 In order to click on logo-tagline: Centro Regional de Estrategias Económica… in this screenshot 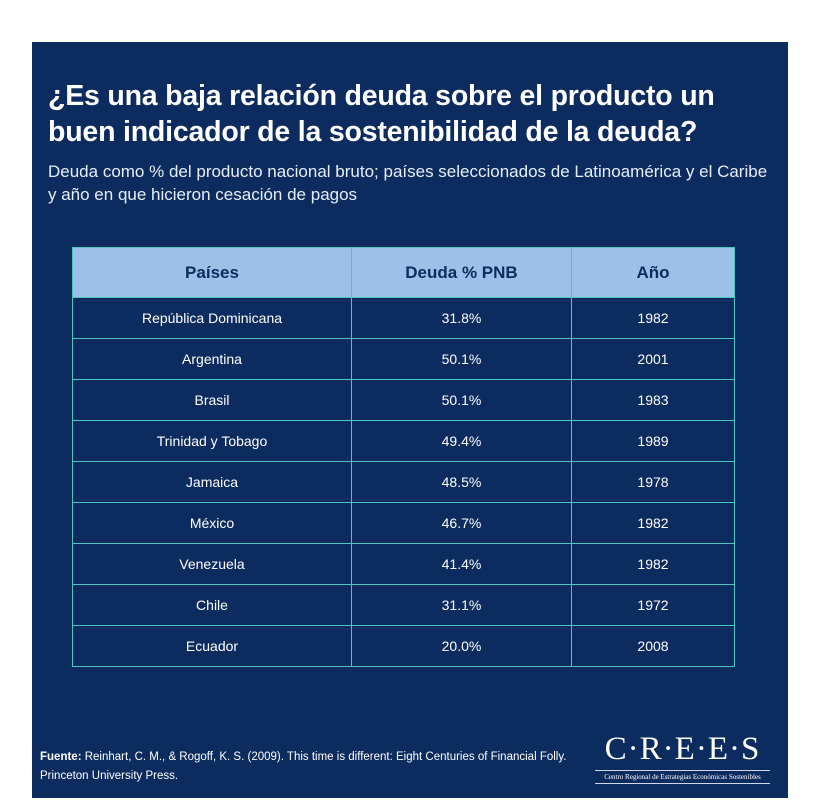, I will do `click(682, 777)`.